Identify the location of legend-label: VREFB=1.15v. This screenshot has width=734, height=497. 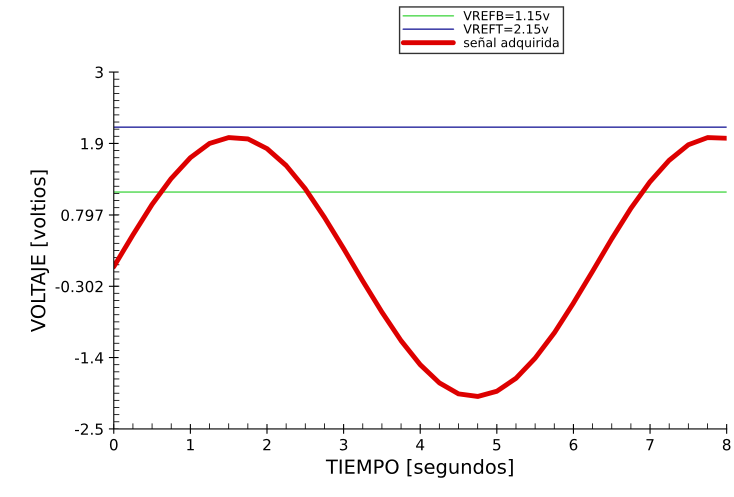
(506, 15).